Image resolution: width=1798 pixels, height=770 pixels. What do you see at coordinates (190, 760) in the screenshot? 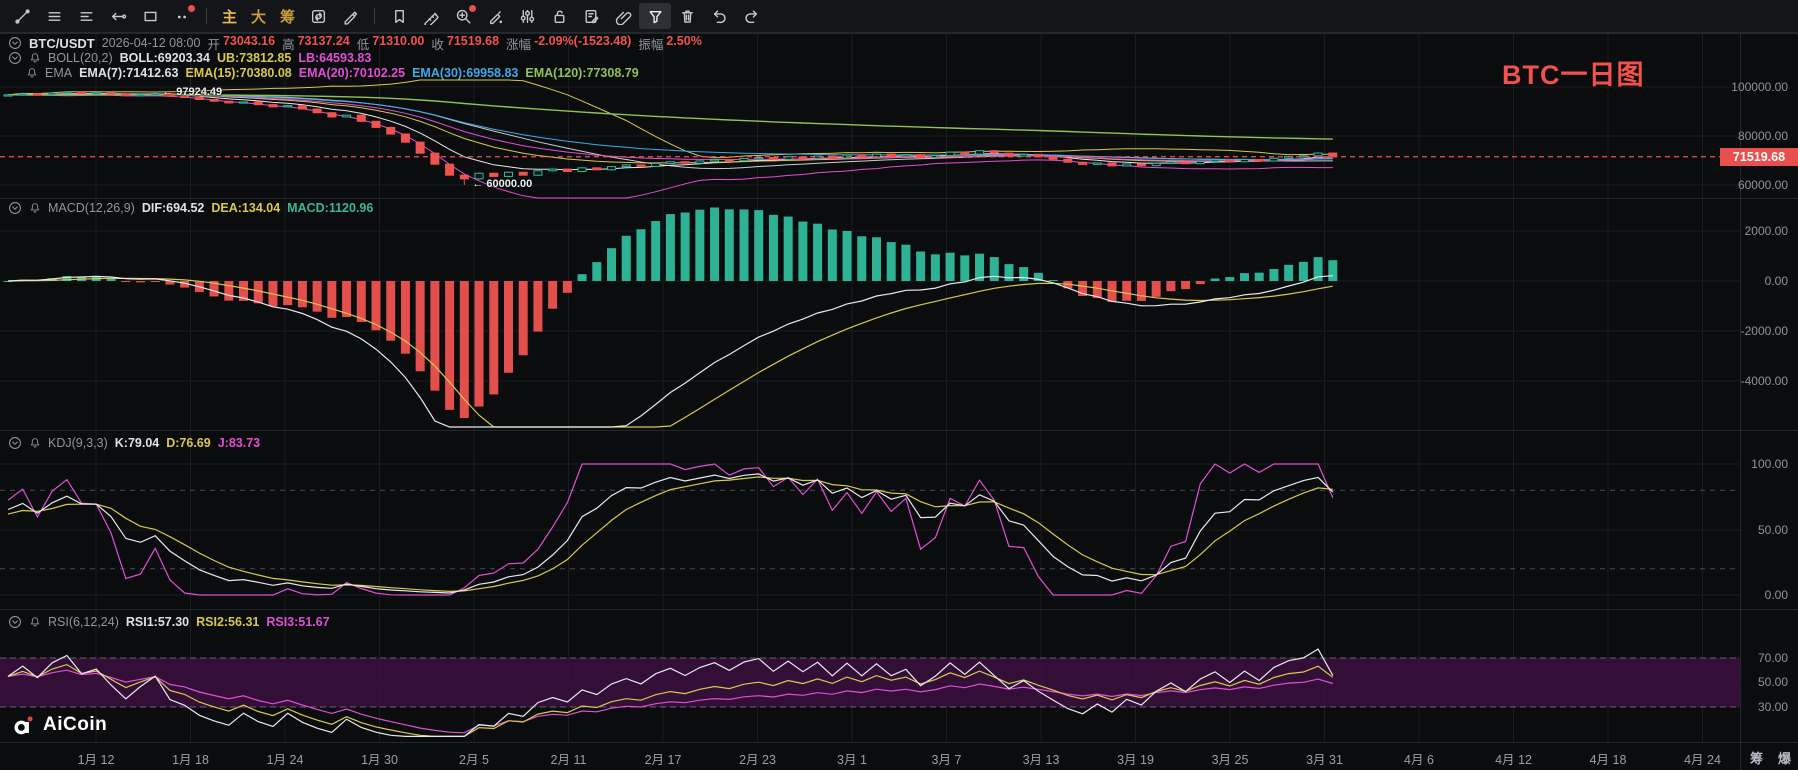
I see `x-axis-tick: 1月 18` at bounding box center [190, 760].